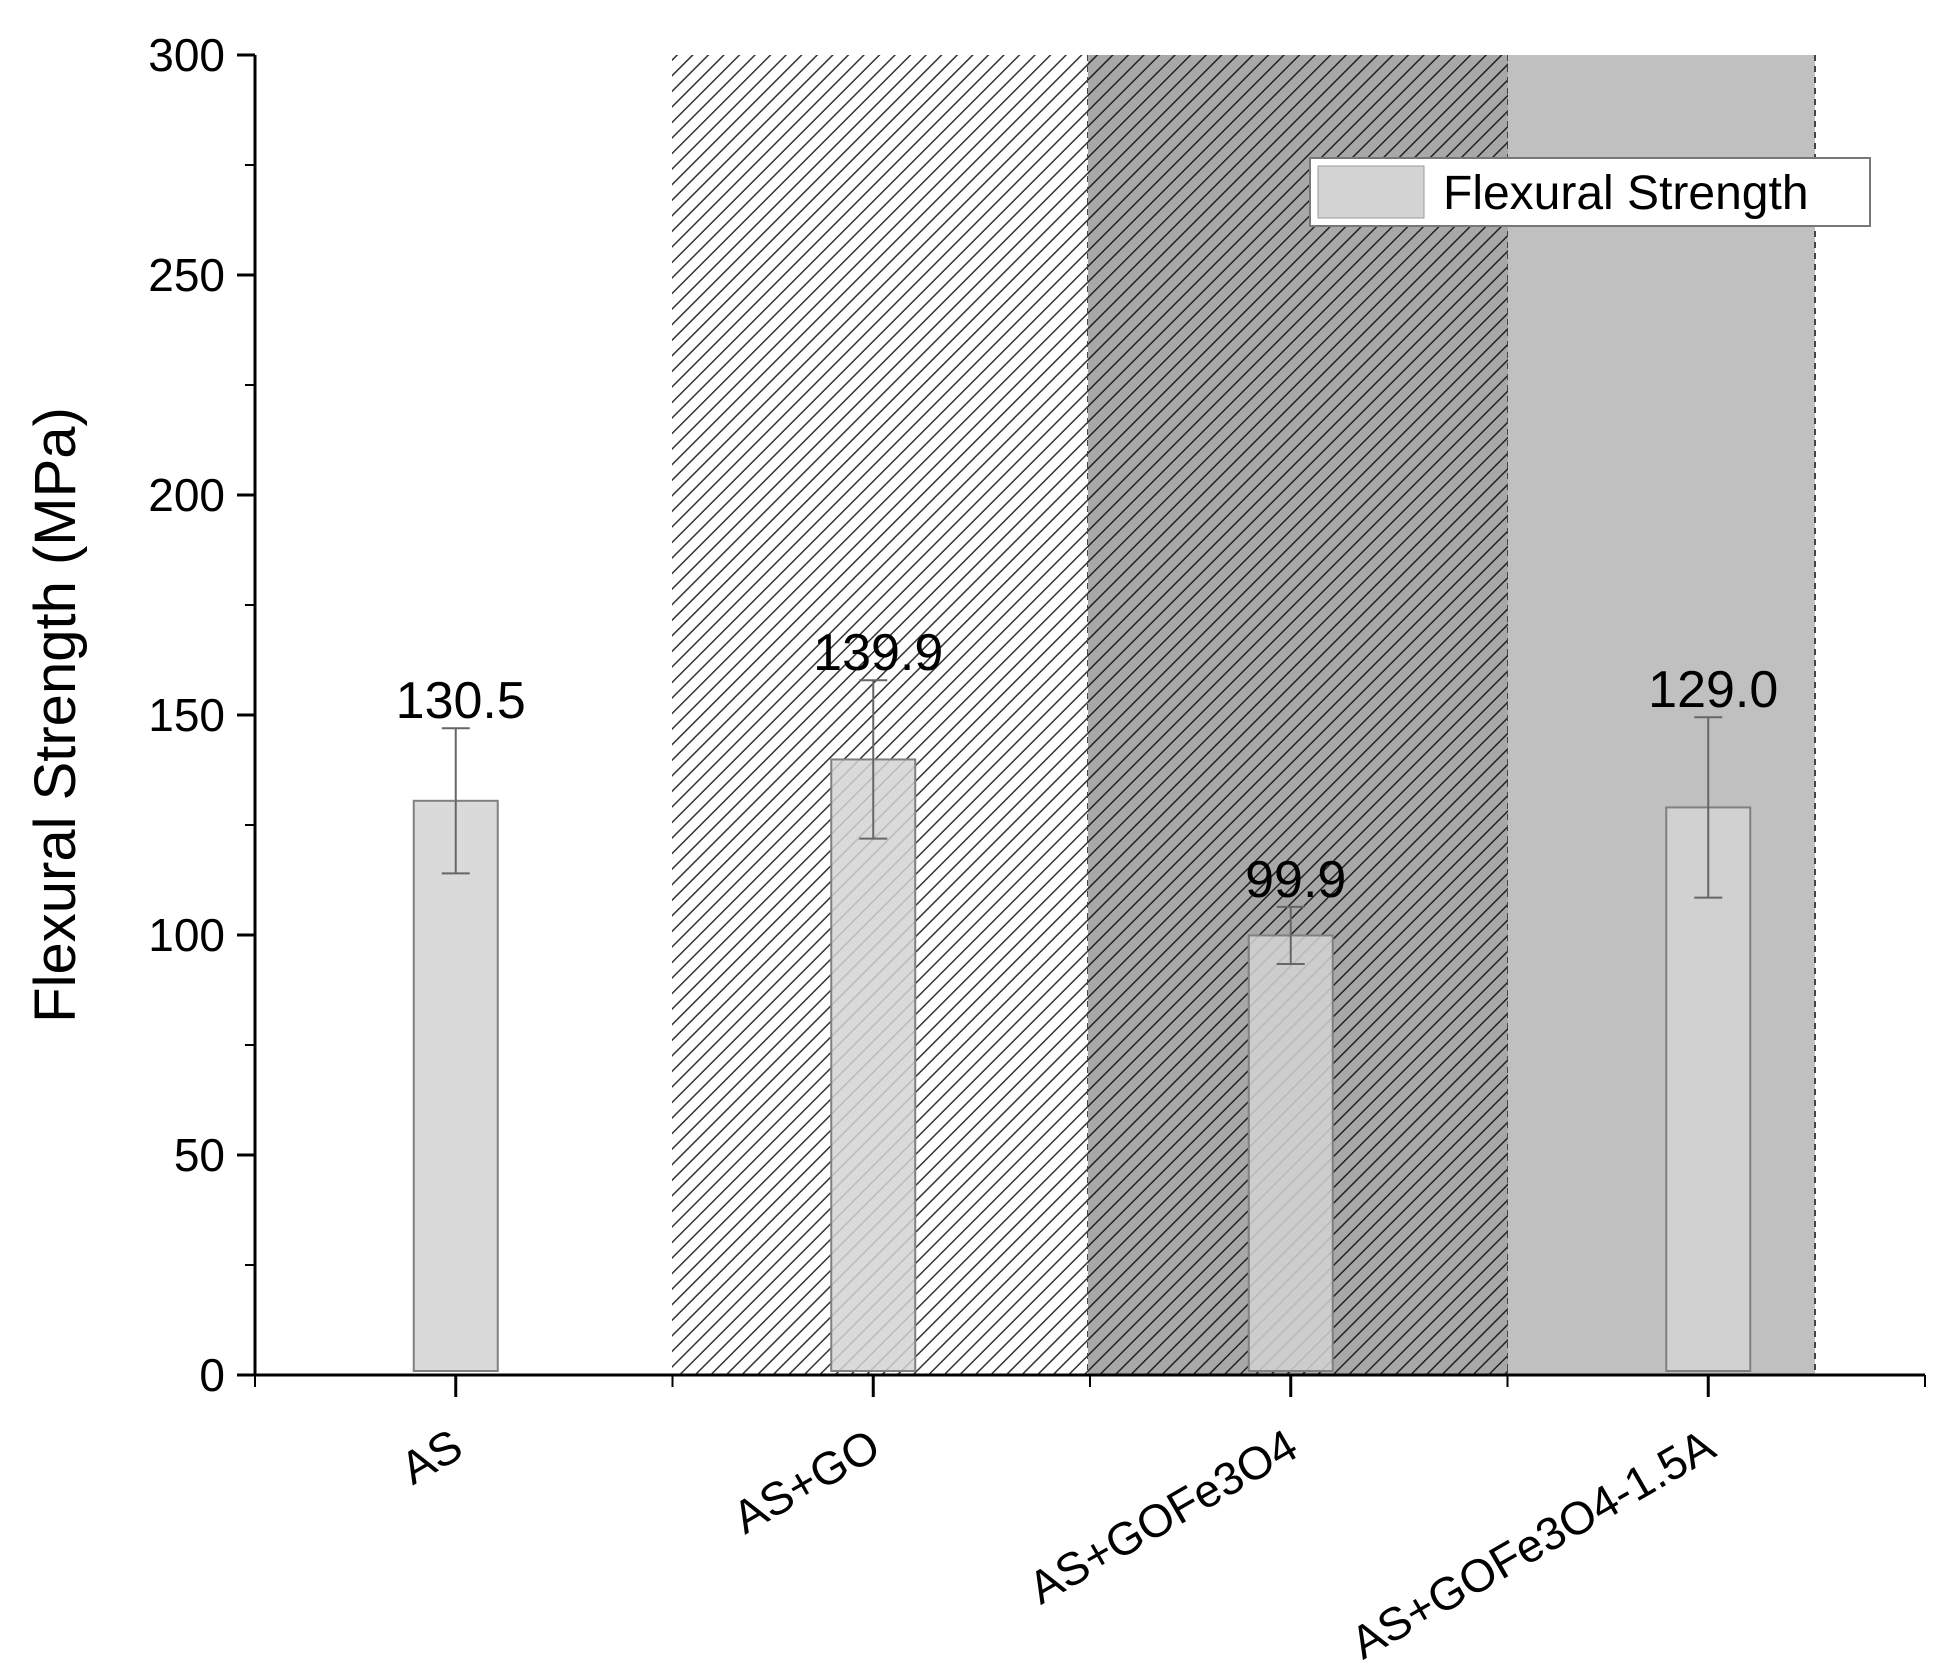  Describe the element at coordinates (199, 1155) in the screenshot. I see `y-tick-label: 50` at that location.